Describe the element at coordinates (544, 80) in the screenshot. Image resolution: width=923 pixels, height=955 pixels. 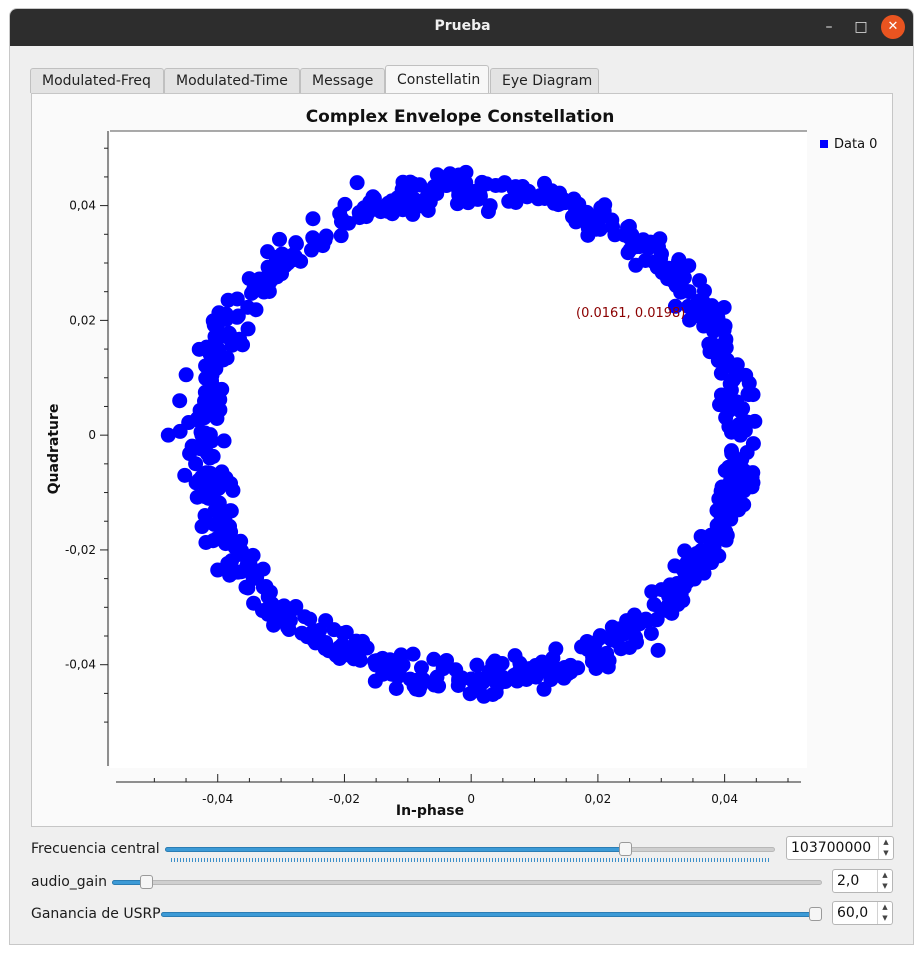
I see `tab-eye-diagram: Eye Diagram` at that location.